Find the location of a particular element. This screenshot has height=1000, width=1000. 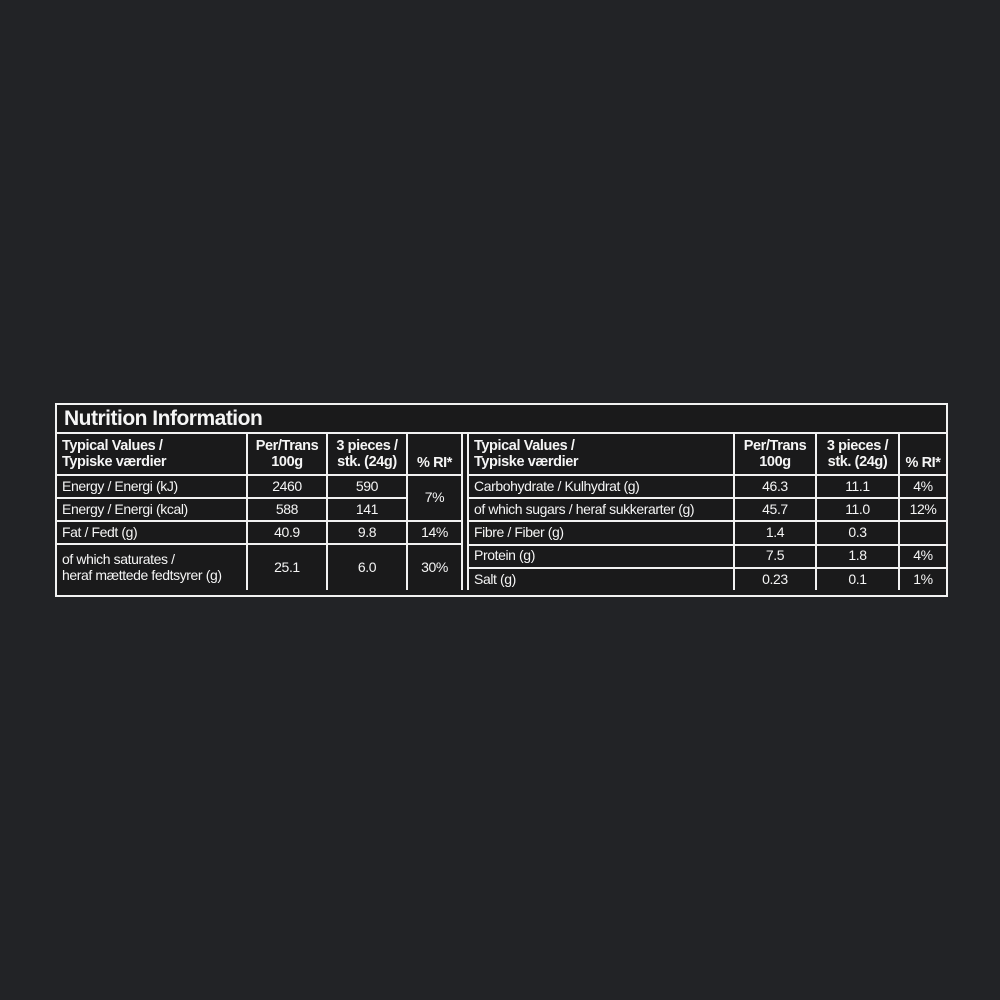

left-row-energy-kj-label: Energy / Energi (kJ) is located at coordinates (151, 486).